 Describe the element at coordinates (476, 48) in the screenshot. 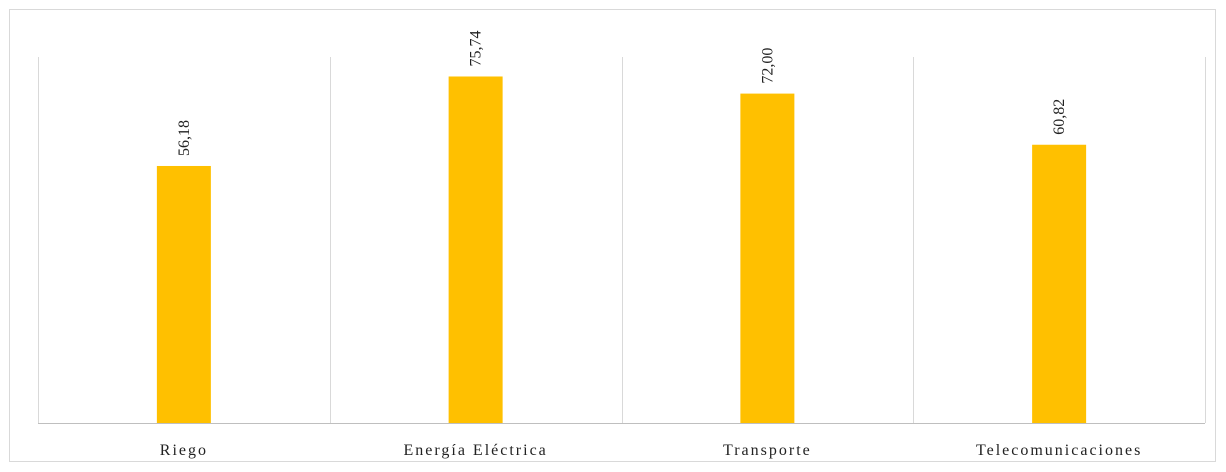

I see `data-label: 75,74` at that location.